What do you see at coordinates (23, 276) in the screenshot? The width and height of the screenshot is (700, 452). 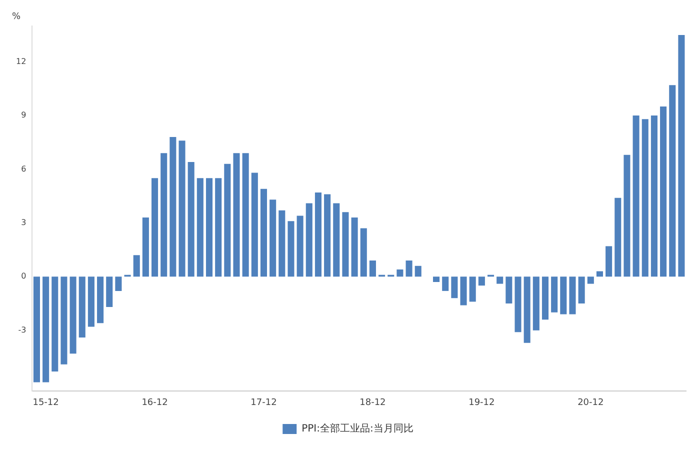 I see `y-tick-label: 0` at bounding box center [23, 276].